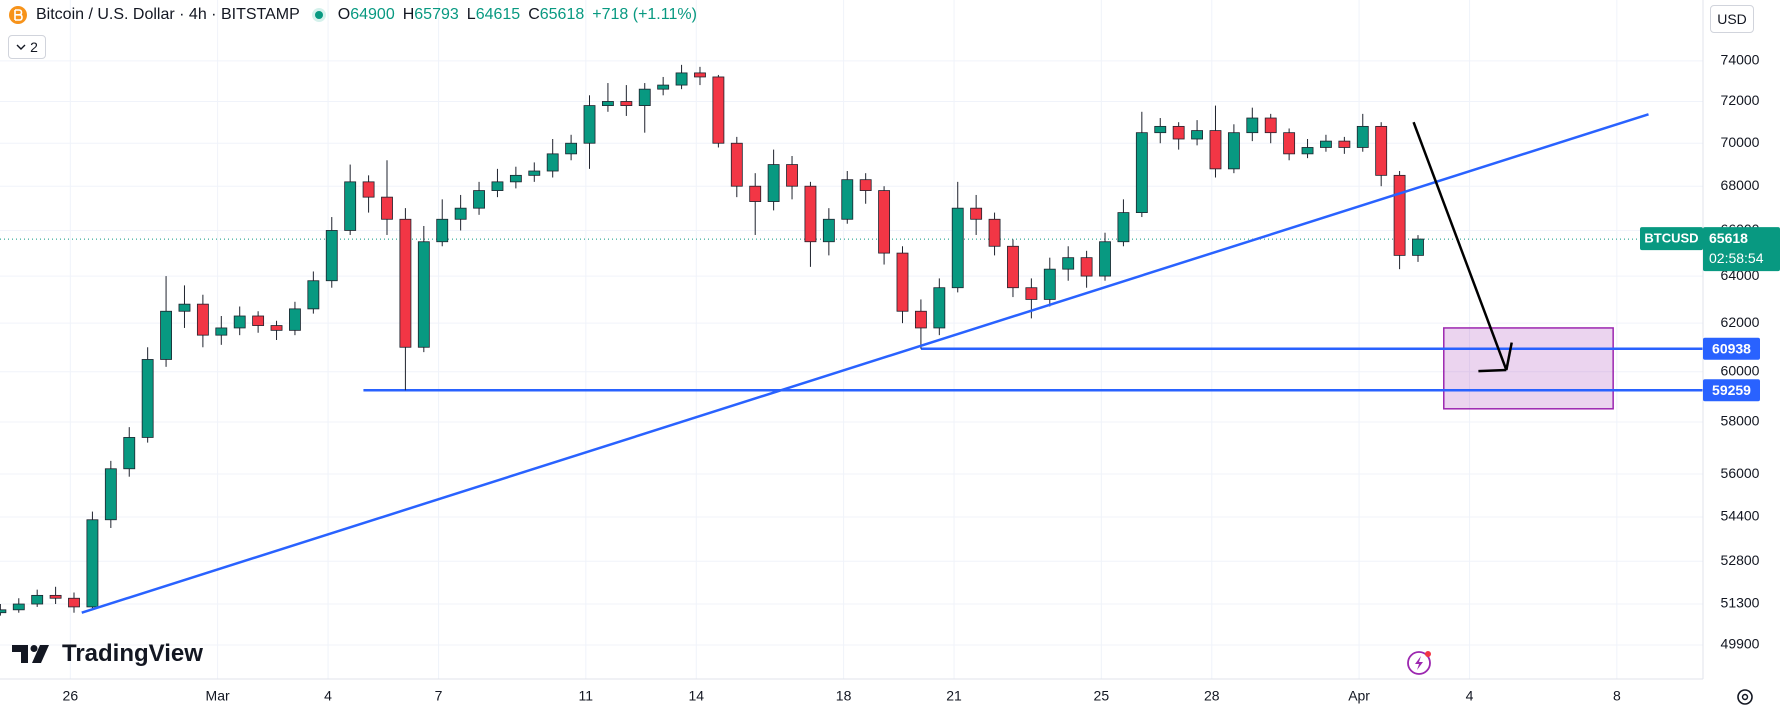 Image resolution: width=1780 pixels, height=711 pixels. I want to click on price-label-bg, so click(1741, 249).